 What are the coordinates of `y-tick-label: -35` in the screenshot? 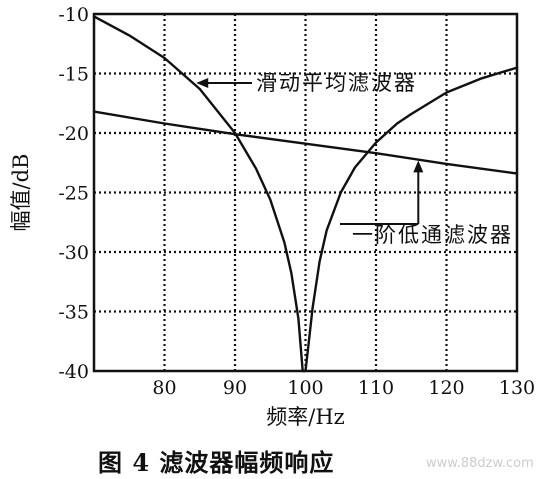 It's located at (73, 313).